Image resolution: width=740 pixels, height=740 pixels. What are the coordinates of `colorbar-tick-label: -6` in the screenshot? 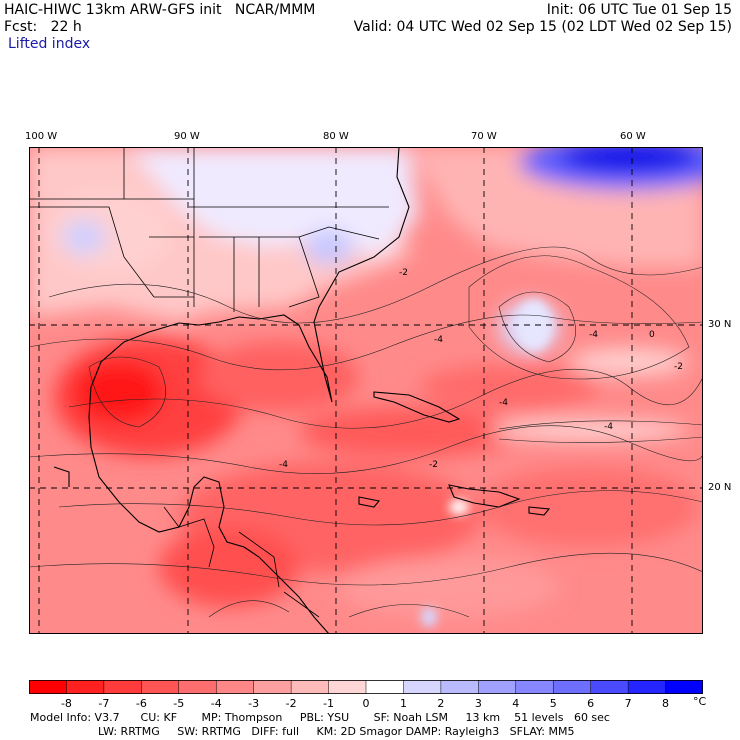 It's located at (141, 703).